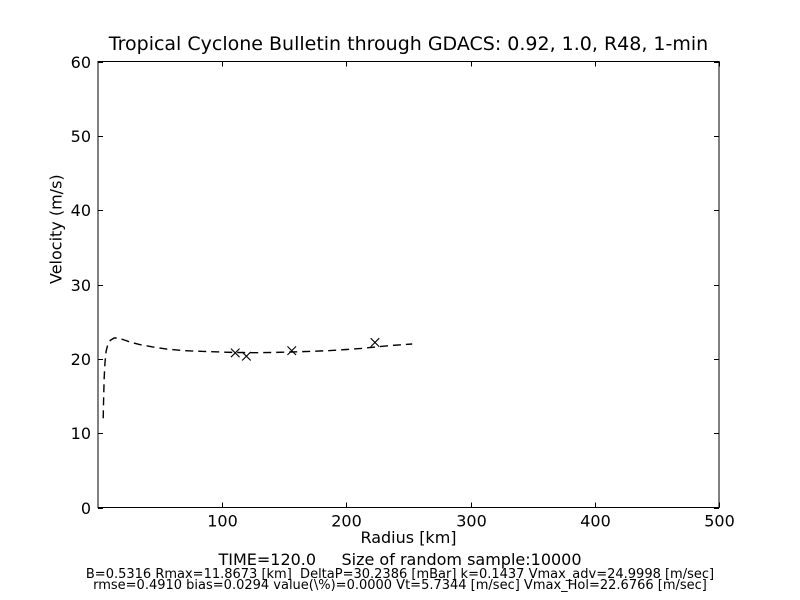 This screenshot has width=800, height=600. What do you see at coordinates (408, 537) in the screenshot?
I see `x-axis-label: Radius [km]` at bounding box center [408, 537].